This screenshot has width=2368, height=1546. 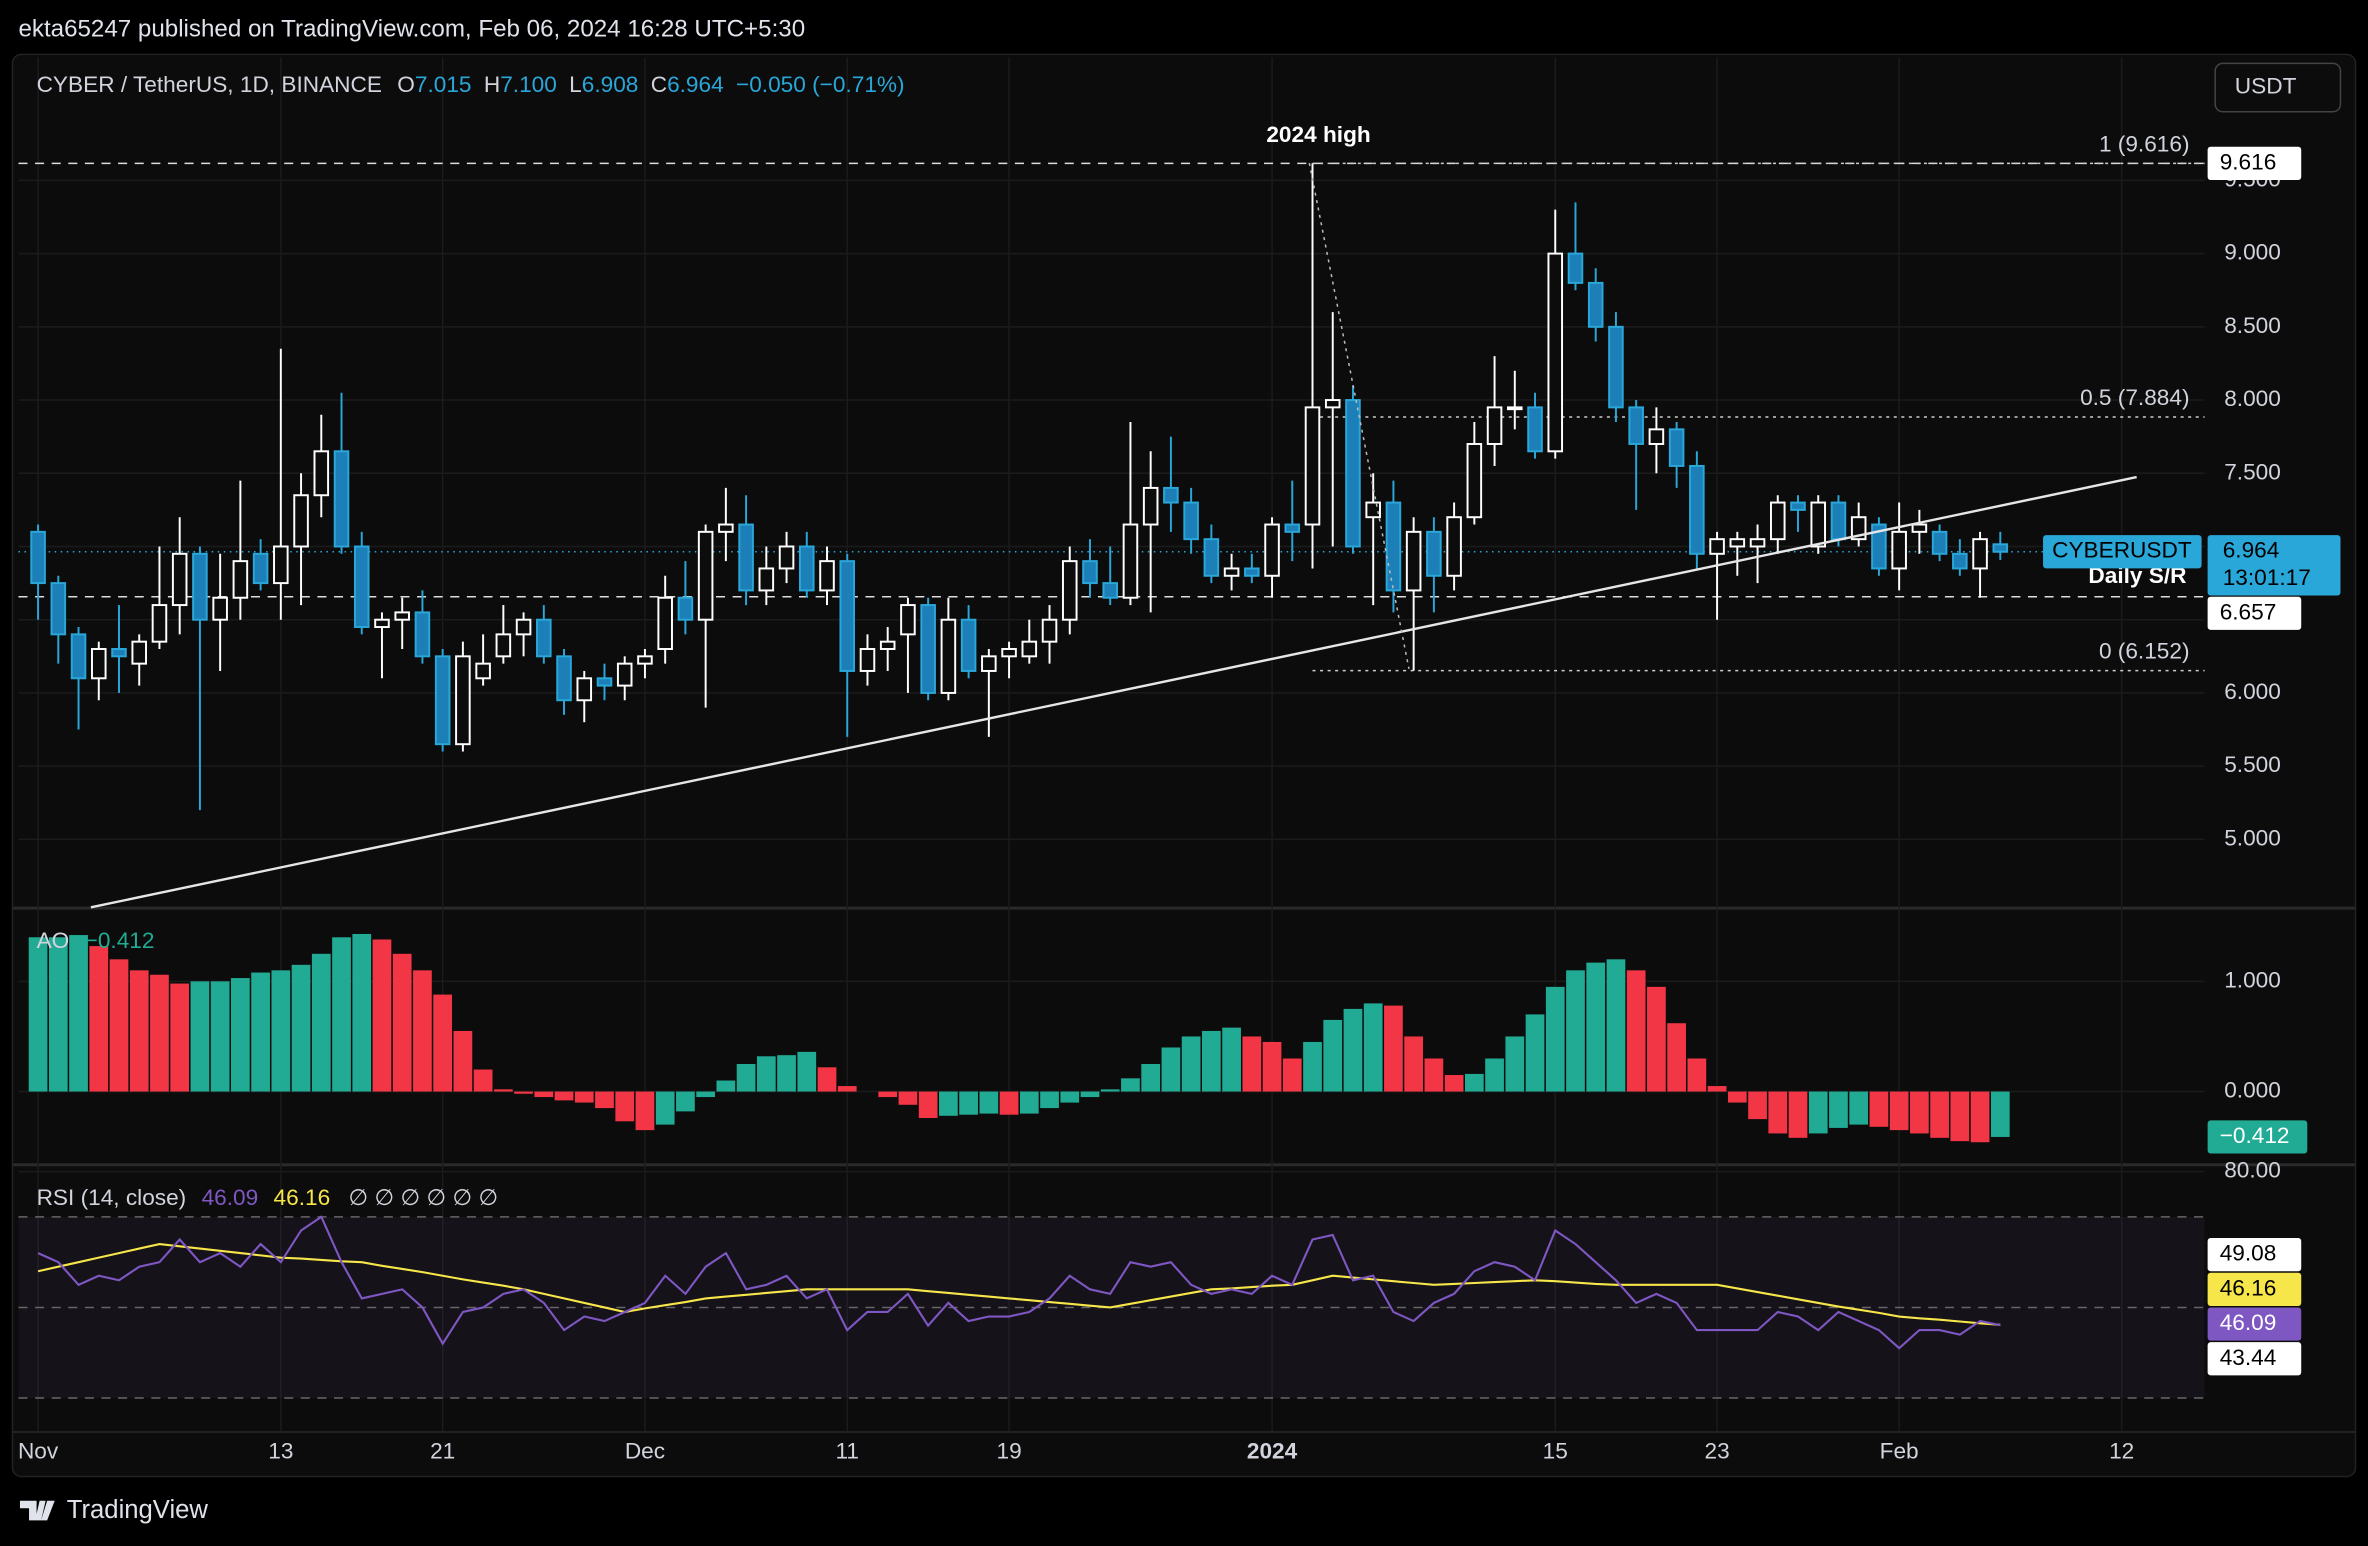 I want to click on x-tick-label: 21, so click(x=442, y=1450).